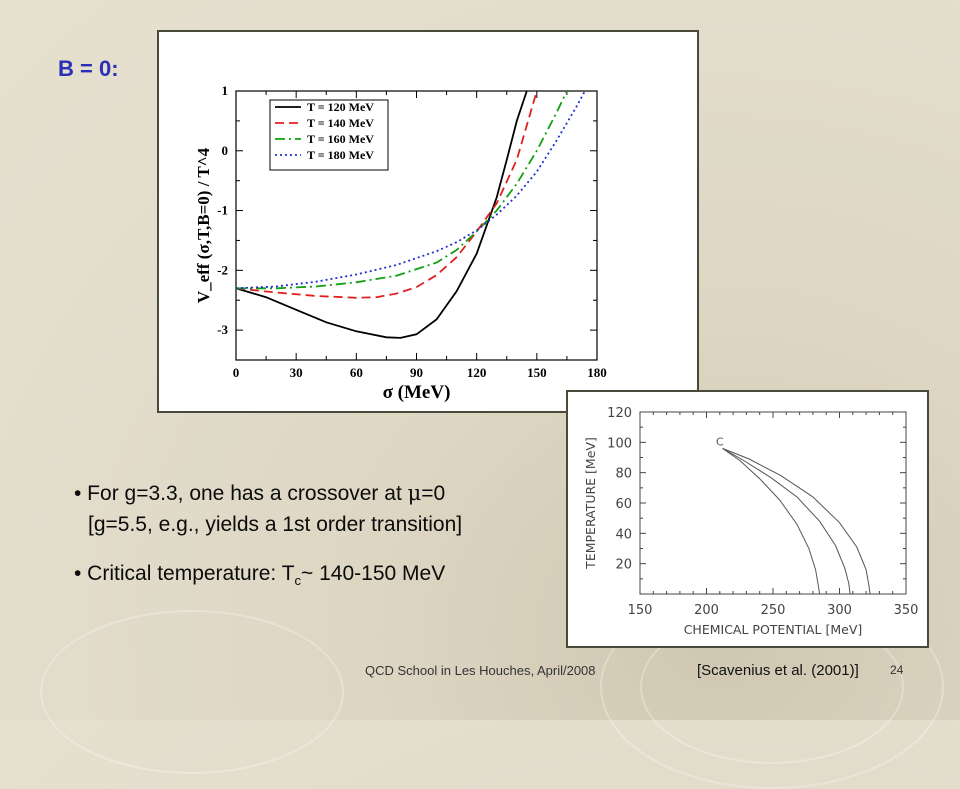 The image size is (960, 789). Describe the element at coordinates (260, 575) in the screenshot. I see `bullet-critical-temperature: • Critical temperature: Tc~ 140-150 MeV` at that location.